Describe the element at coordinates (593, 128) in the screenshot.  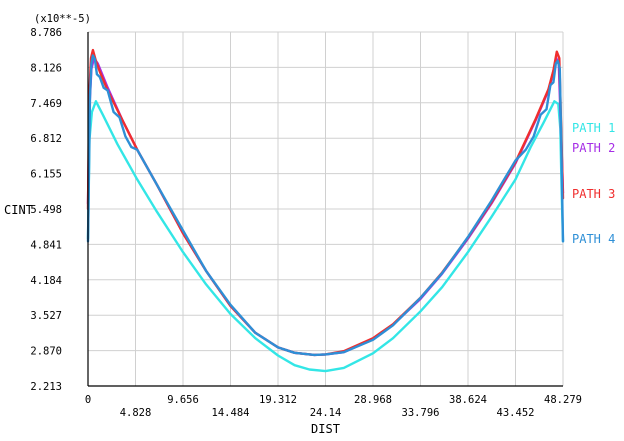
I see `legend-entry-path-1: PATH 1` at that location.